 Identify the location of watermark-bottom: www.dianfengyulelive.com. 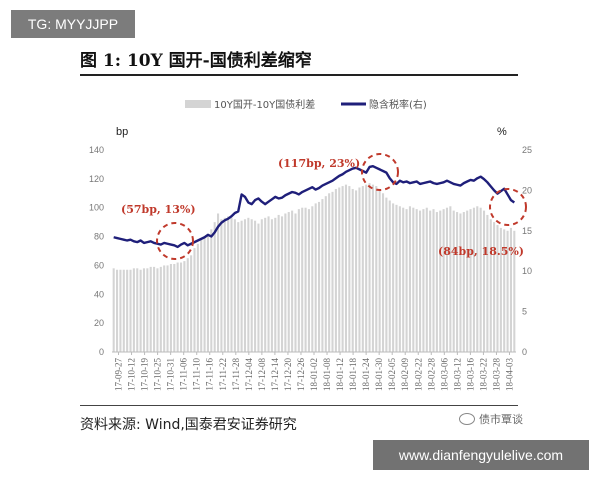
(481, 455).